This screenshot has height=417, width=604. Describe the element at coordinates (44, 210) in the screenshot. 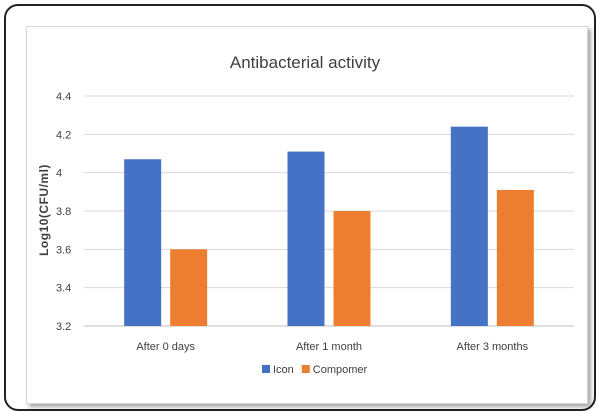

I see `y-axis-label: Log10(CFU/ml)` at that location.